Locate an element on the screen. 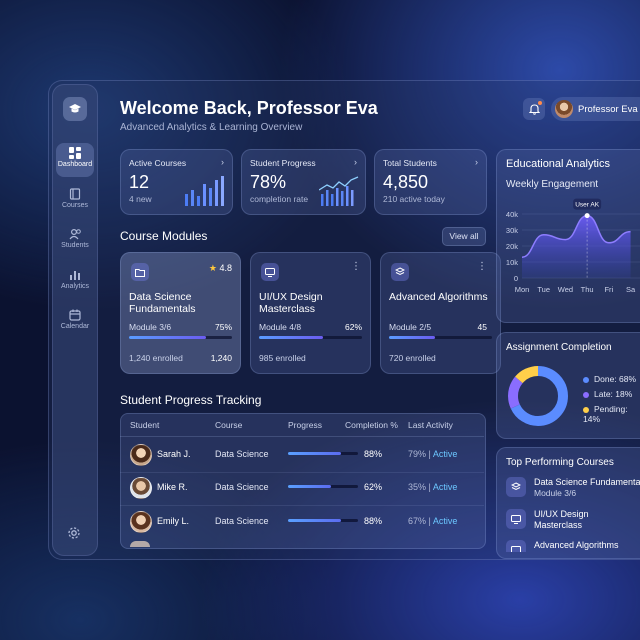  users-icon is located at coordinates (75, 234).